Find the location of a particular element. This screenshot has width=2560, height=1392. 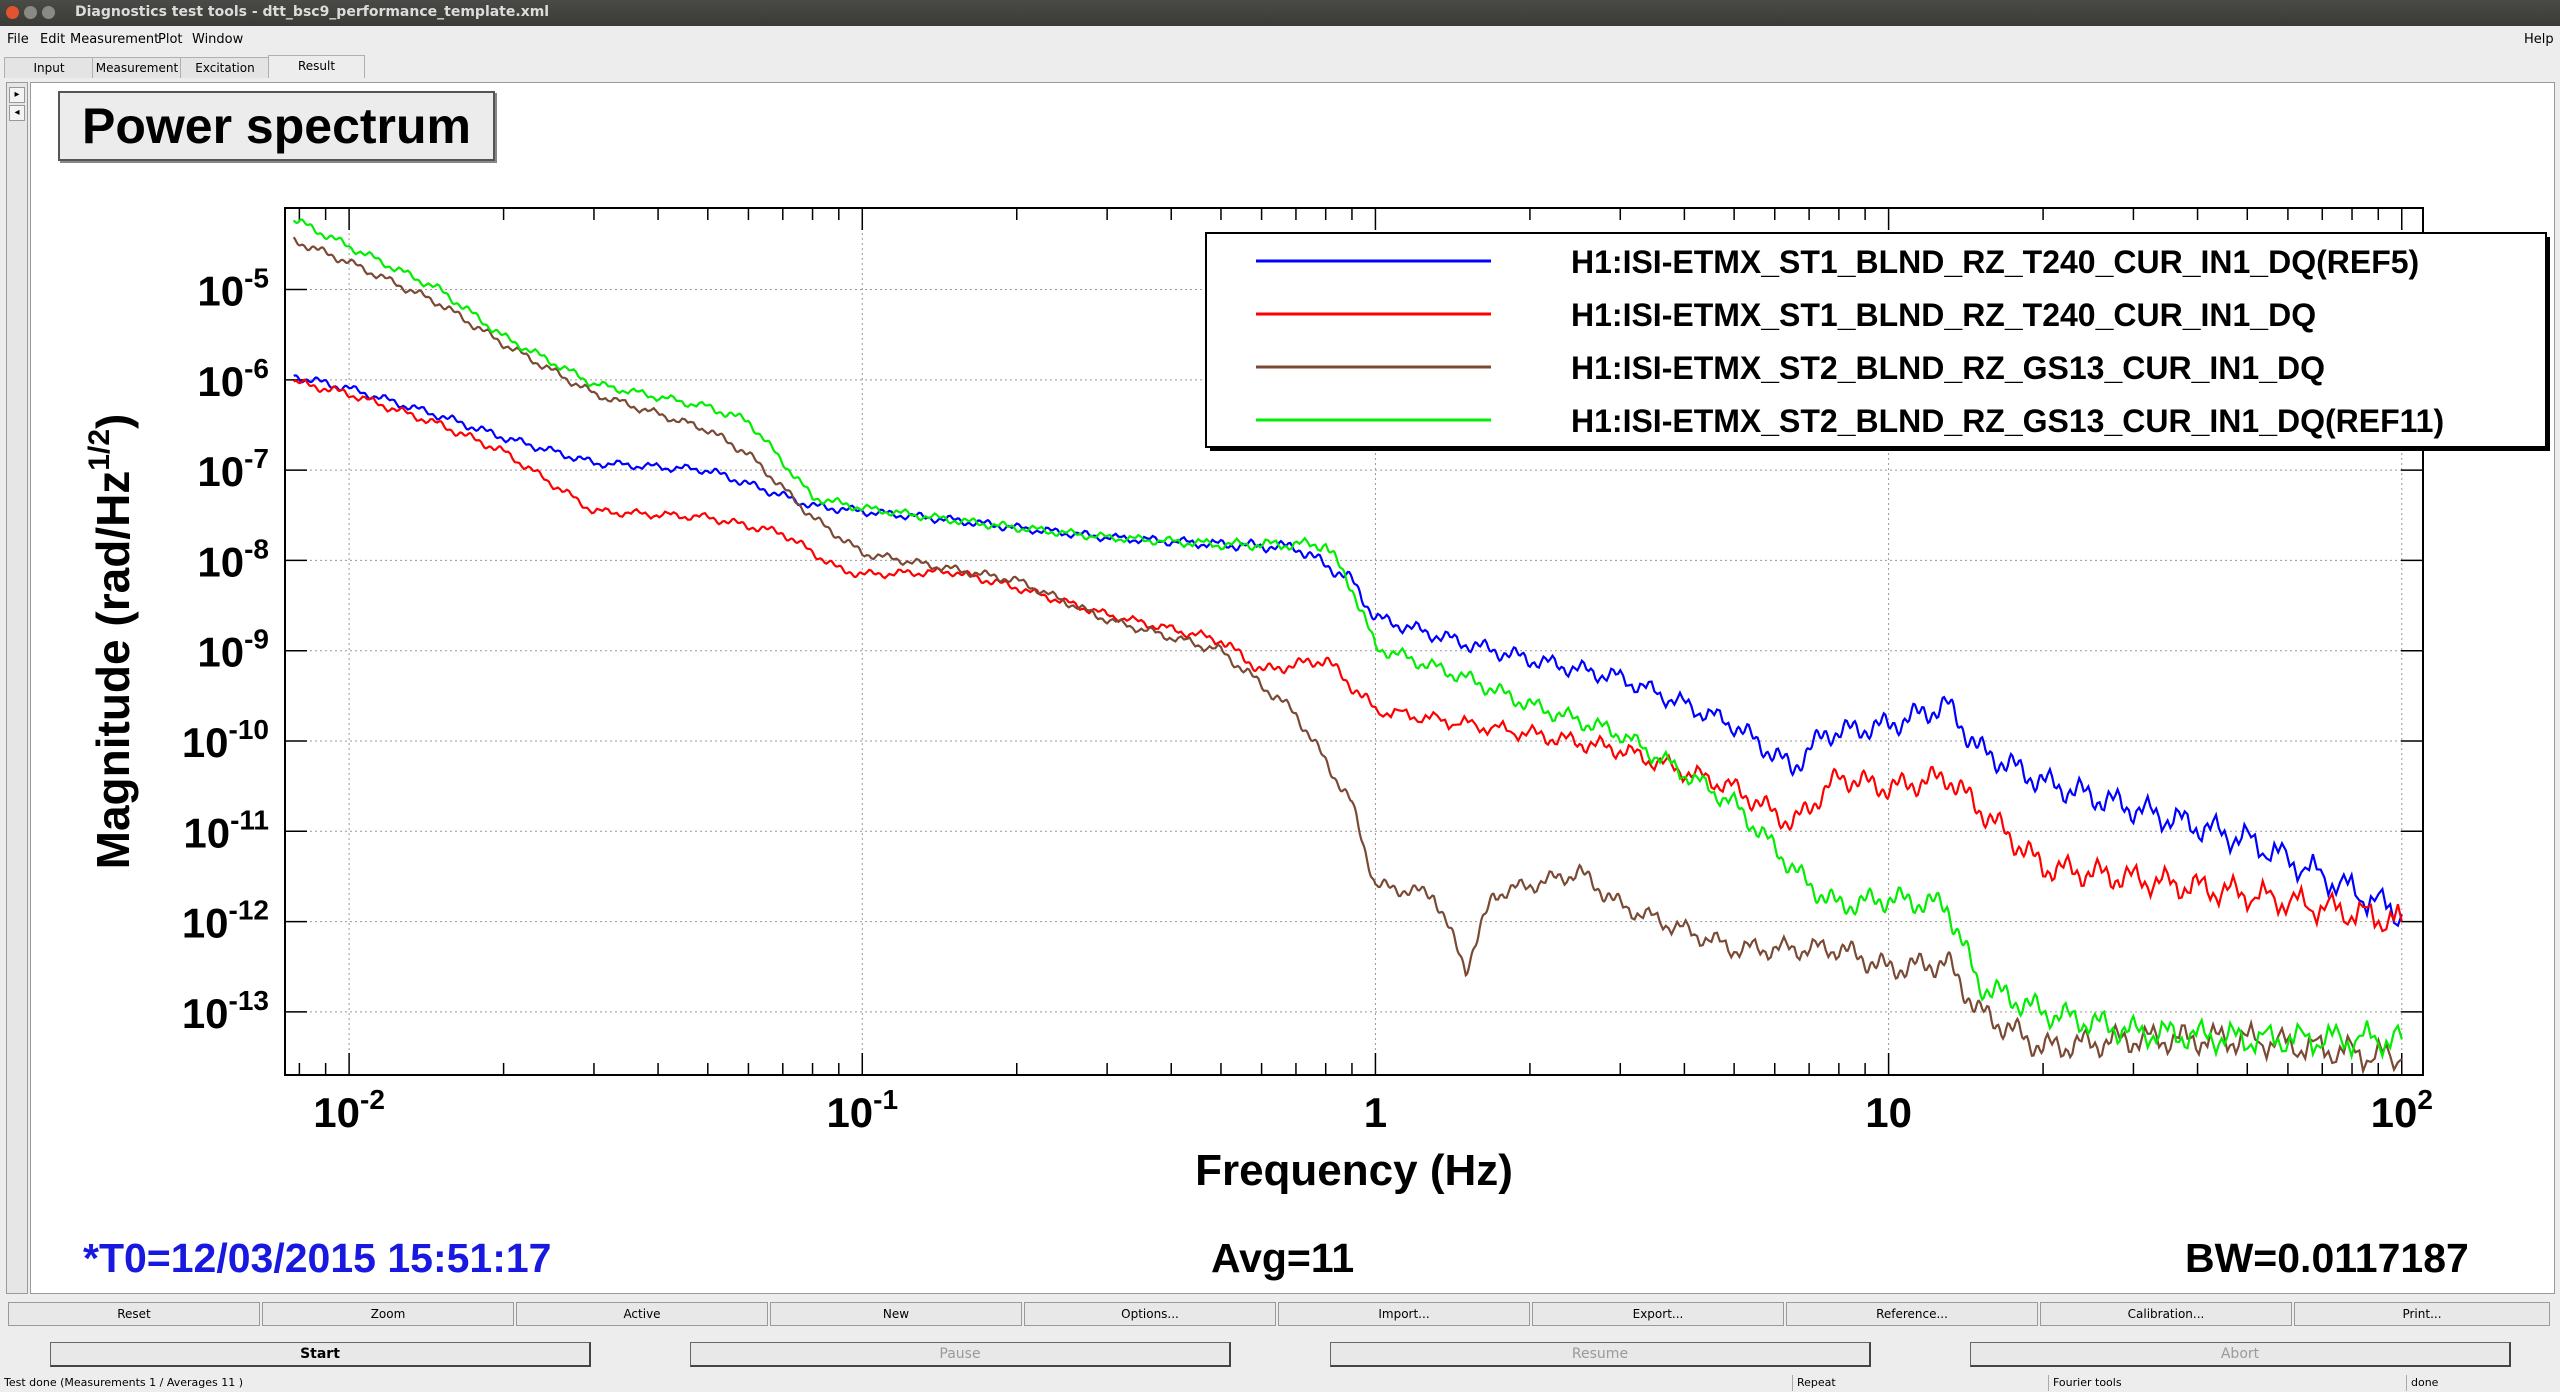

legend-entry: H1:ISI-ETMX_ST2_BLND_RZ_GS13_CUR_IN1_DQ is located at coordinates (1948, 368).